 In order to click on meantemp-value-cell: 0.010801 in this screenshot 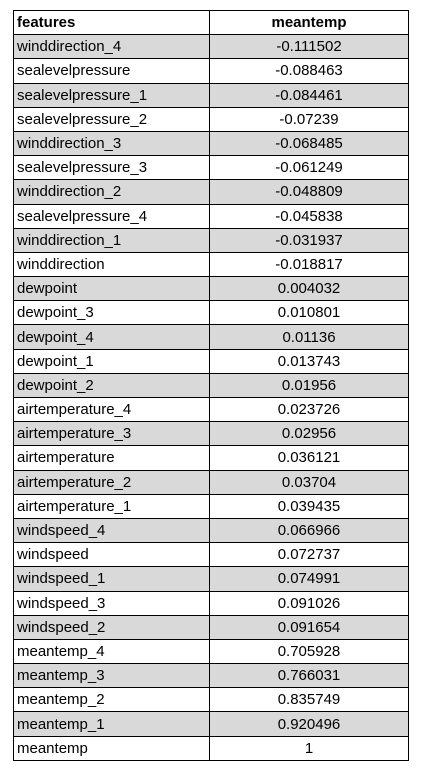, I will do `click(309, 313)`.